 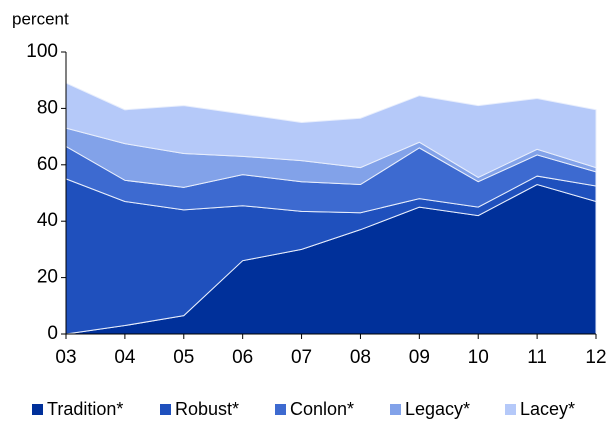 I want to click on x-tick-label: 08, so click(x=360, y=357).